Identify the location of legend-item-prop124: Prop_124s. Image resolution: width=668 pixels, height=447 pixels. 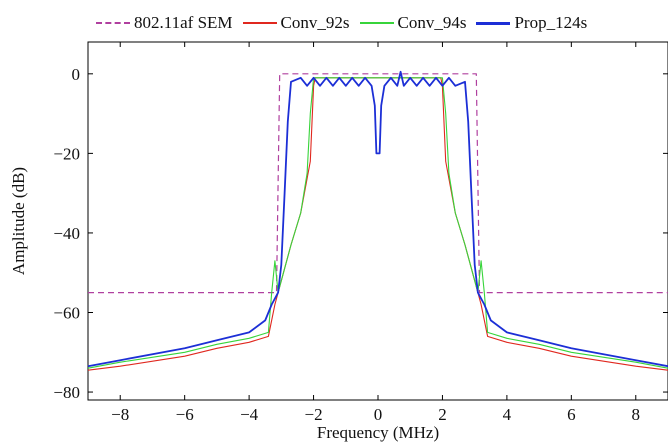
(531, 23).